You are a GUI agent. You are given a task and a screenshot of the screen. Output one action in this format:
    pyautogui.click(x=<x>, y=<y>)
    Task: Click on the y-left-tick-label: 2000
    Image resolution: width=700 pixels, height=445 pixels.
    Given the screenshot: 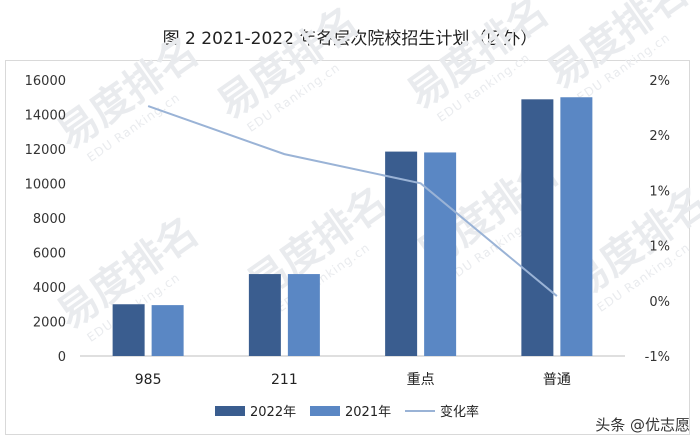 What is the action you would take?
    pyautogui.click(x=49, y=323)
    